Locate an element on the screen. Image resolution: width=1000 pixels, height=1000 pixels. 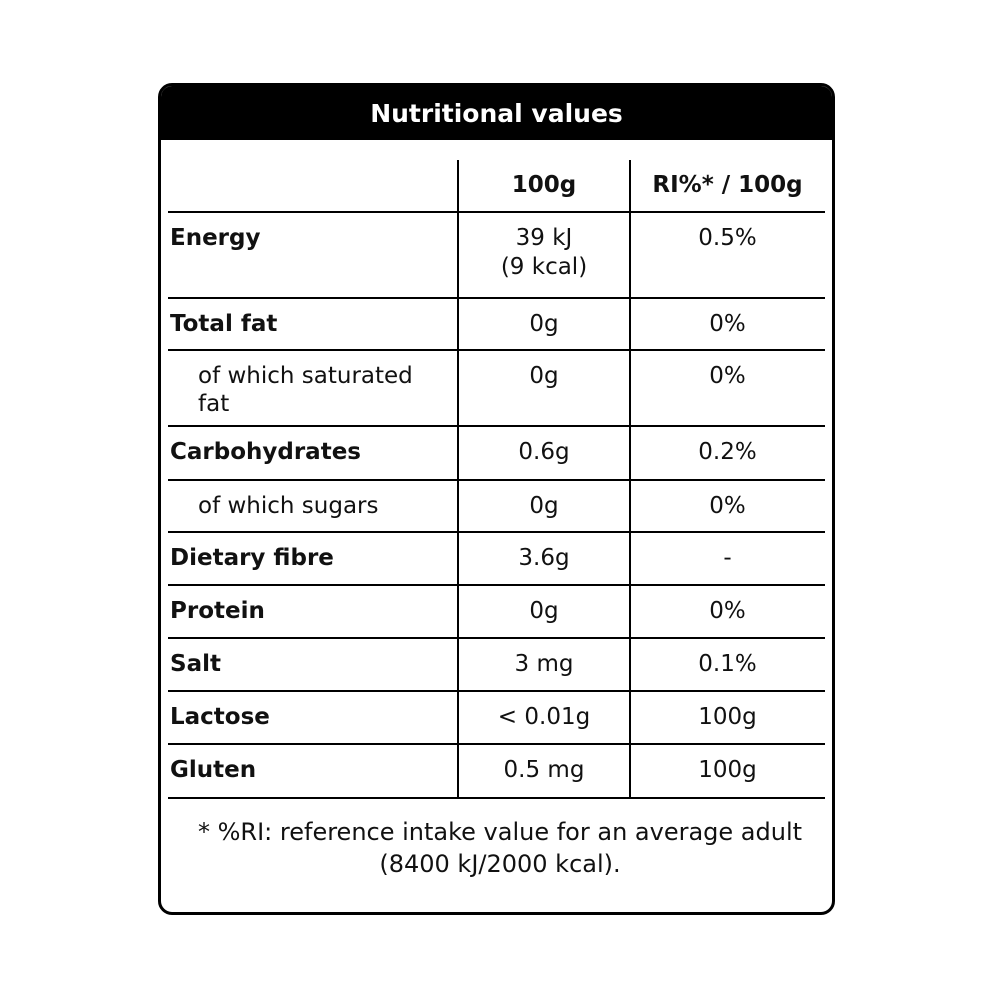
per-100g-value: 0.5 mg is located at coordinates (544, 770).